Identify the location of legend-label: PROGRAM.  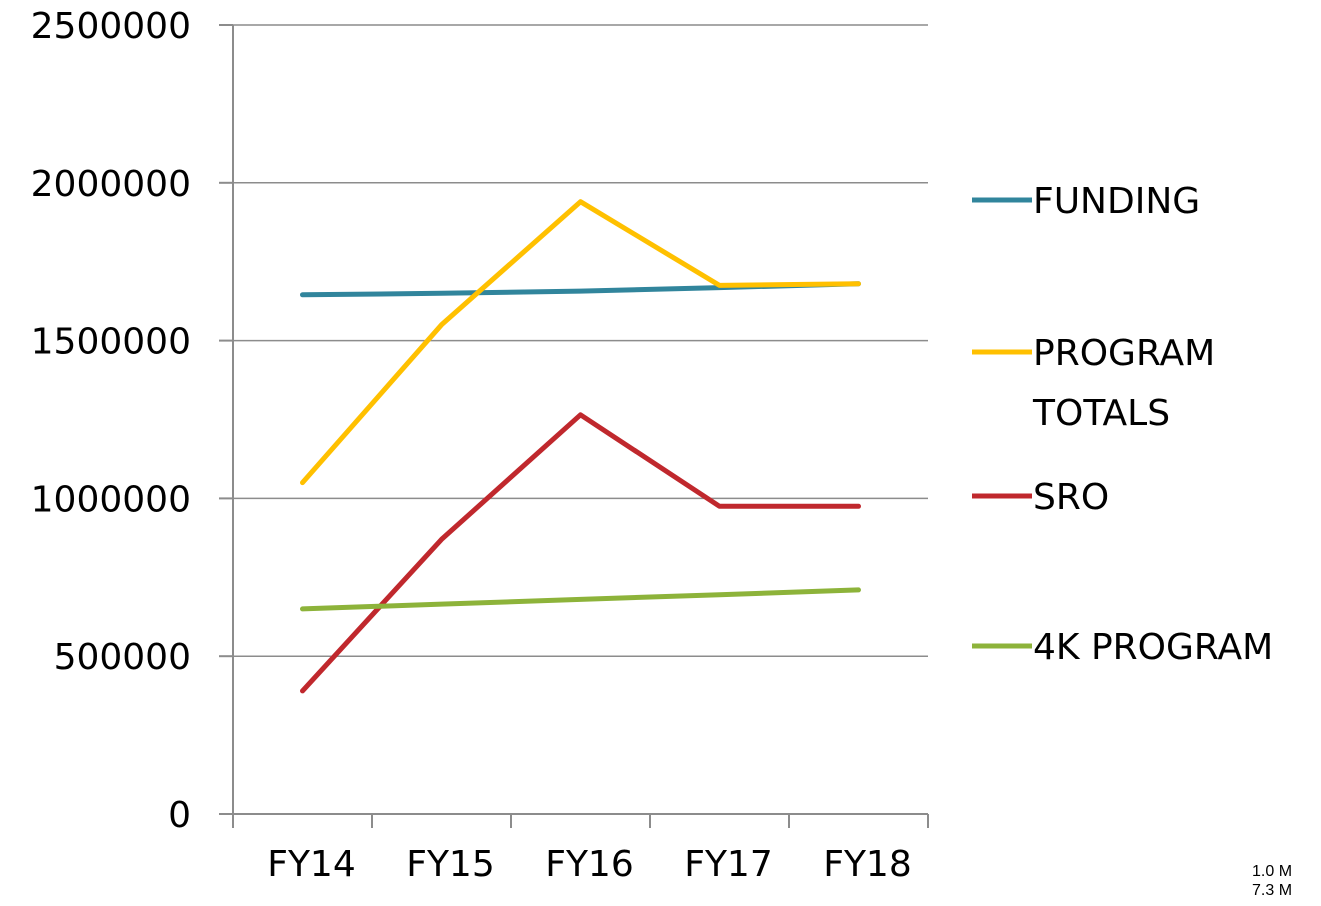
(1124, 353).